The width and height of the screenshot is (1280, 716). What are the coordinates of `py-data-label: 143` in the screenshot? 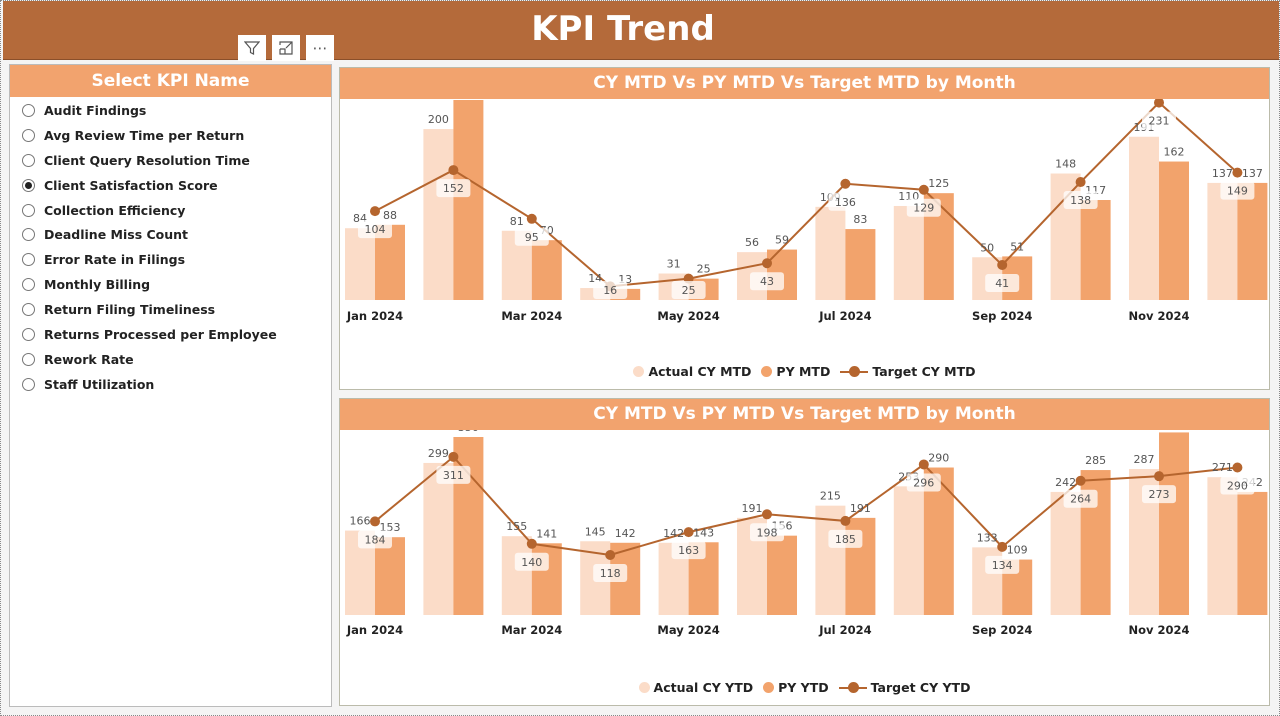 It's located at (703, 532).